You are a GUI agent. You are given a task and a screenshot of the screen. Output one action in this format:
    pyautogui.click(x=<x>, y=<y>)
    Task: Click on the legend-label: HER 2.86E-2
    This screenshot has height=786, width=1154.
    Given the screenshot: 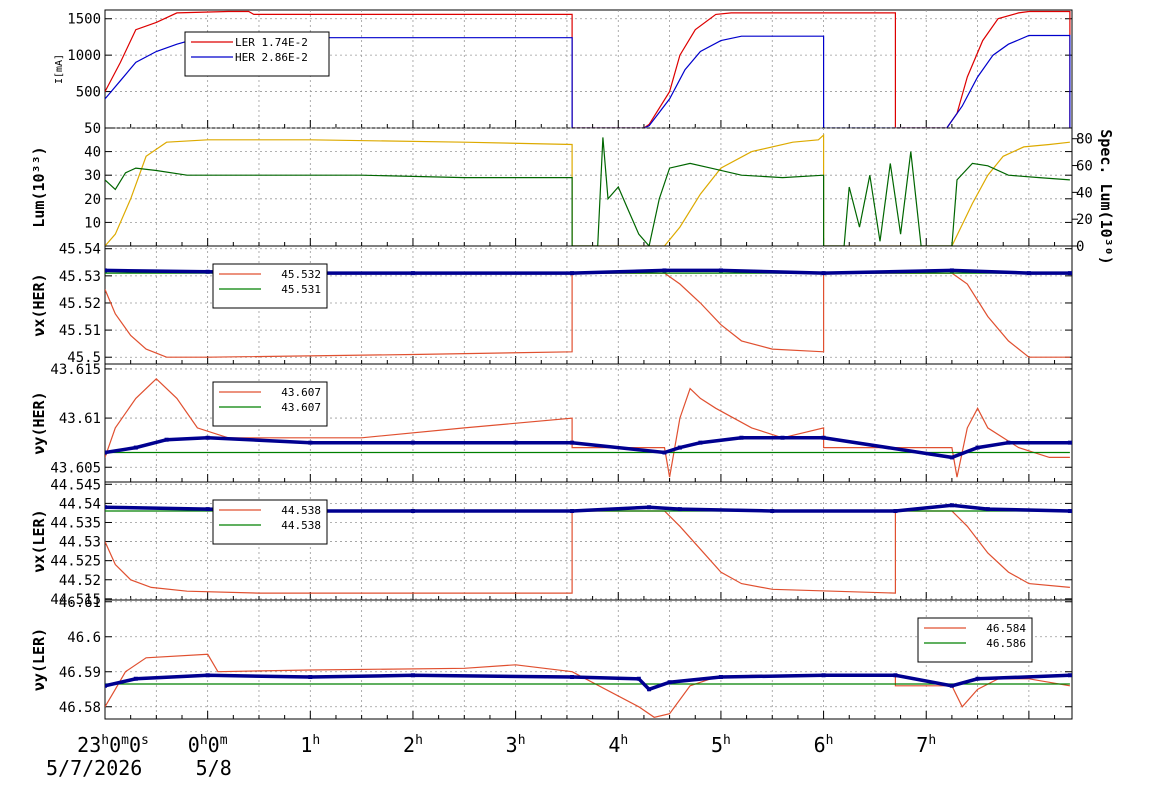 What is the action you would take?
    pyautogui.click(x=271, y=57)
    